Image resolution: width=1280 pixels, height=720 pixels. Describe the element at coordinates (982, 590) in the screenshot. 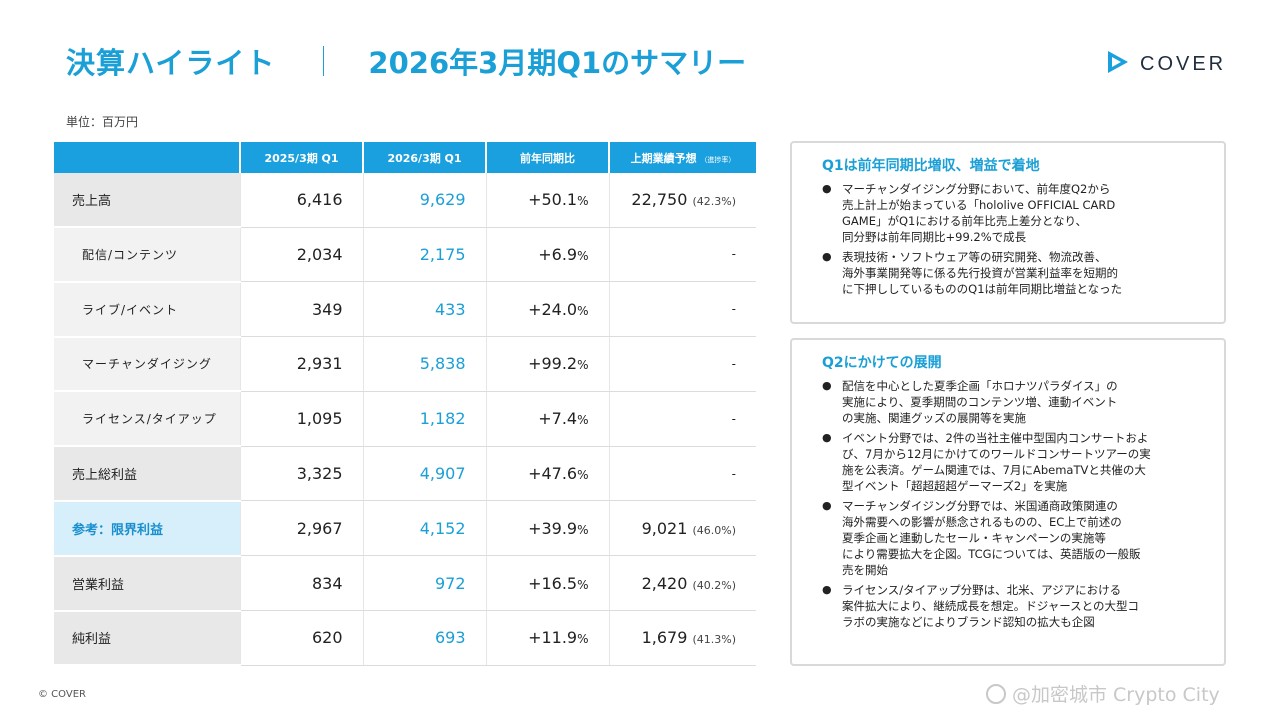

I see `bullet-line: ライセンス/タイアップ分野は、北米、アジアにおける` at that location.